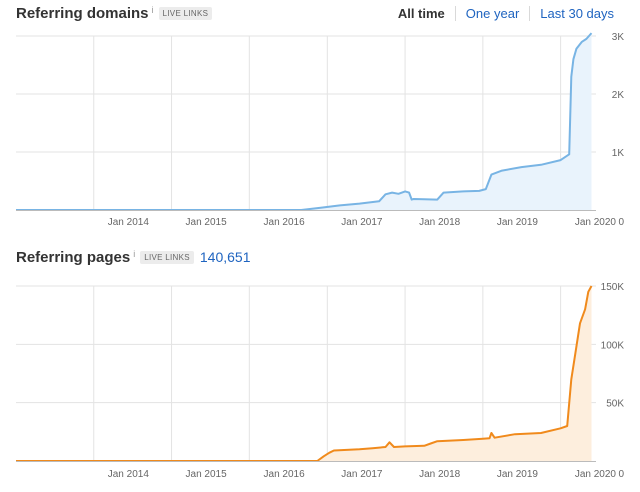 This screenshot has width=640, height=492. What do you see at coordinates (613, 345) in the screenshot?
I see `y-tick-label: 100K` at bounding box center [613, 345].